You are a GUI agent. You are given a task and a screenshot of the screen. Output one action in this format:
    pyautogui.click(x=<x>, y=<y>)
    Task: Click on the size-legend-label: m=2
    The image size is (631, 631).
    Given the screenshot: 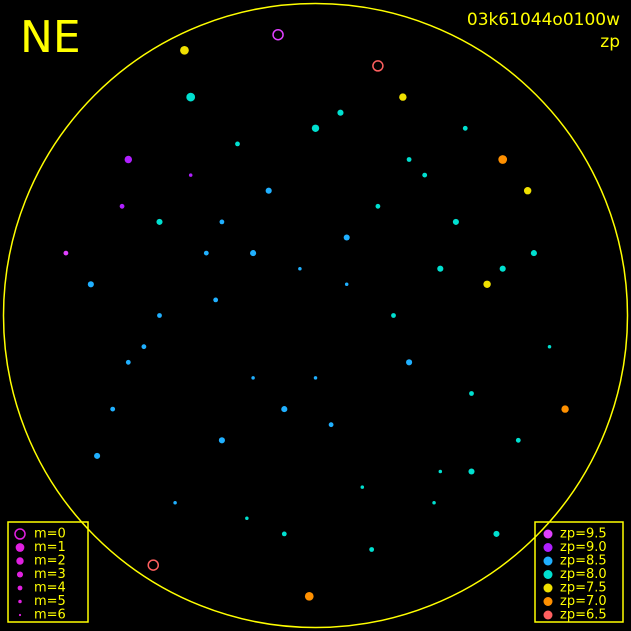 What is the action you would take?
    pyautogui.click(x=50, y=561)
    